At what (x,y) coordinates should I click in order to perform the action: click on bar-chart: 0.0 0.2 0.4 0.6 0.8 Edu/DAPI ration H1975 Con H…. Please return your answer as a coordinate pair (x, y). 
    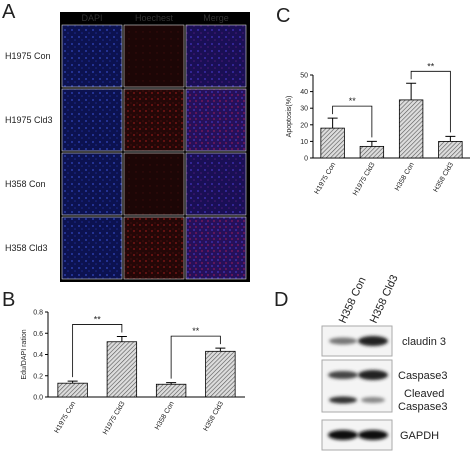
    Looking at the image, I should click on (133, 373).